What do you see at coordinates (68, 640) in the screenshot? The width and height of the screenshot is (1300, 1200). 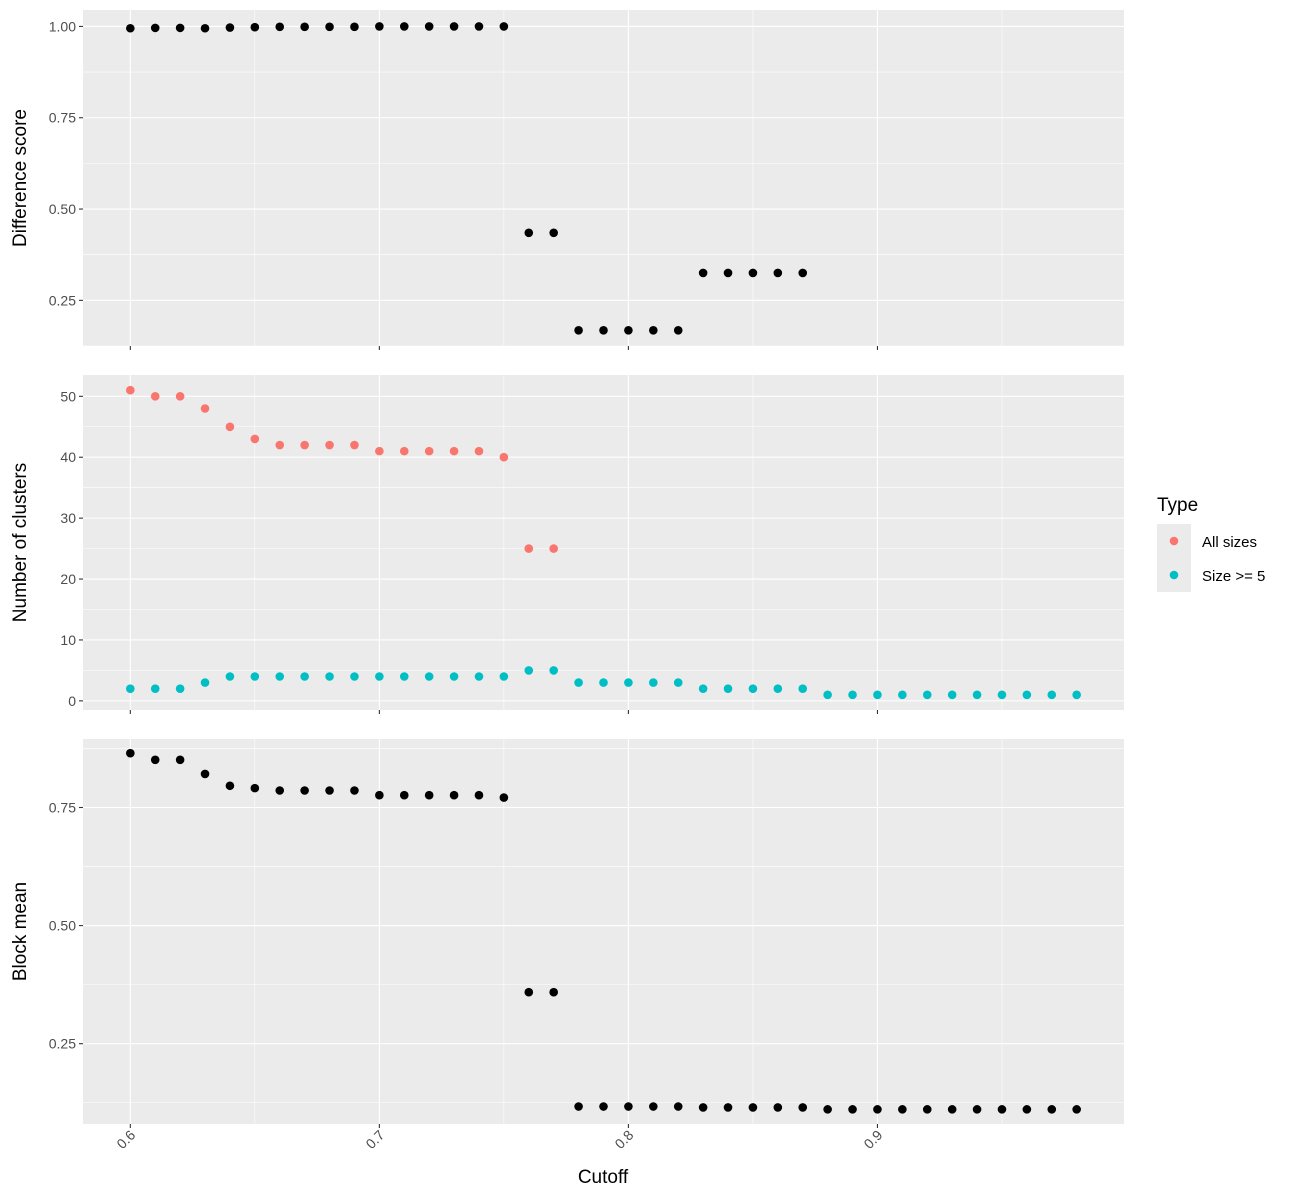 I see `y-tick-label-10: 10` at bounding box center [68, 640].